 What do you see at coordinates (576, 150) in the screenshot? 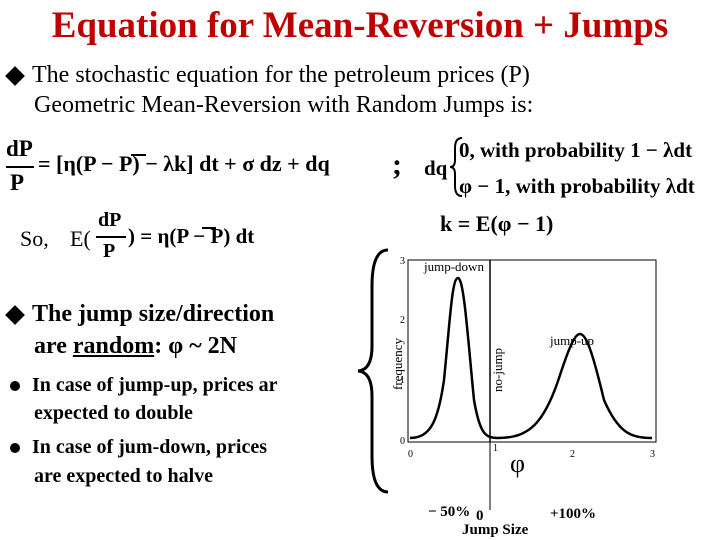
I see `case-1: 0, with probability 1 − λdt` at bounding box center [576, 150].